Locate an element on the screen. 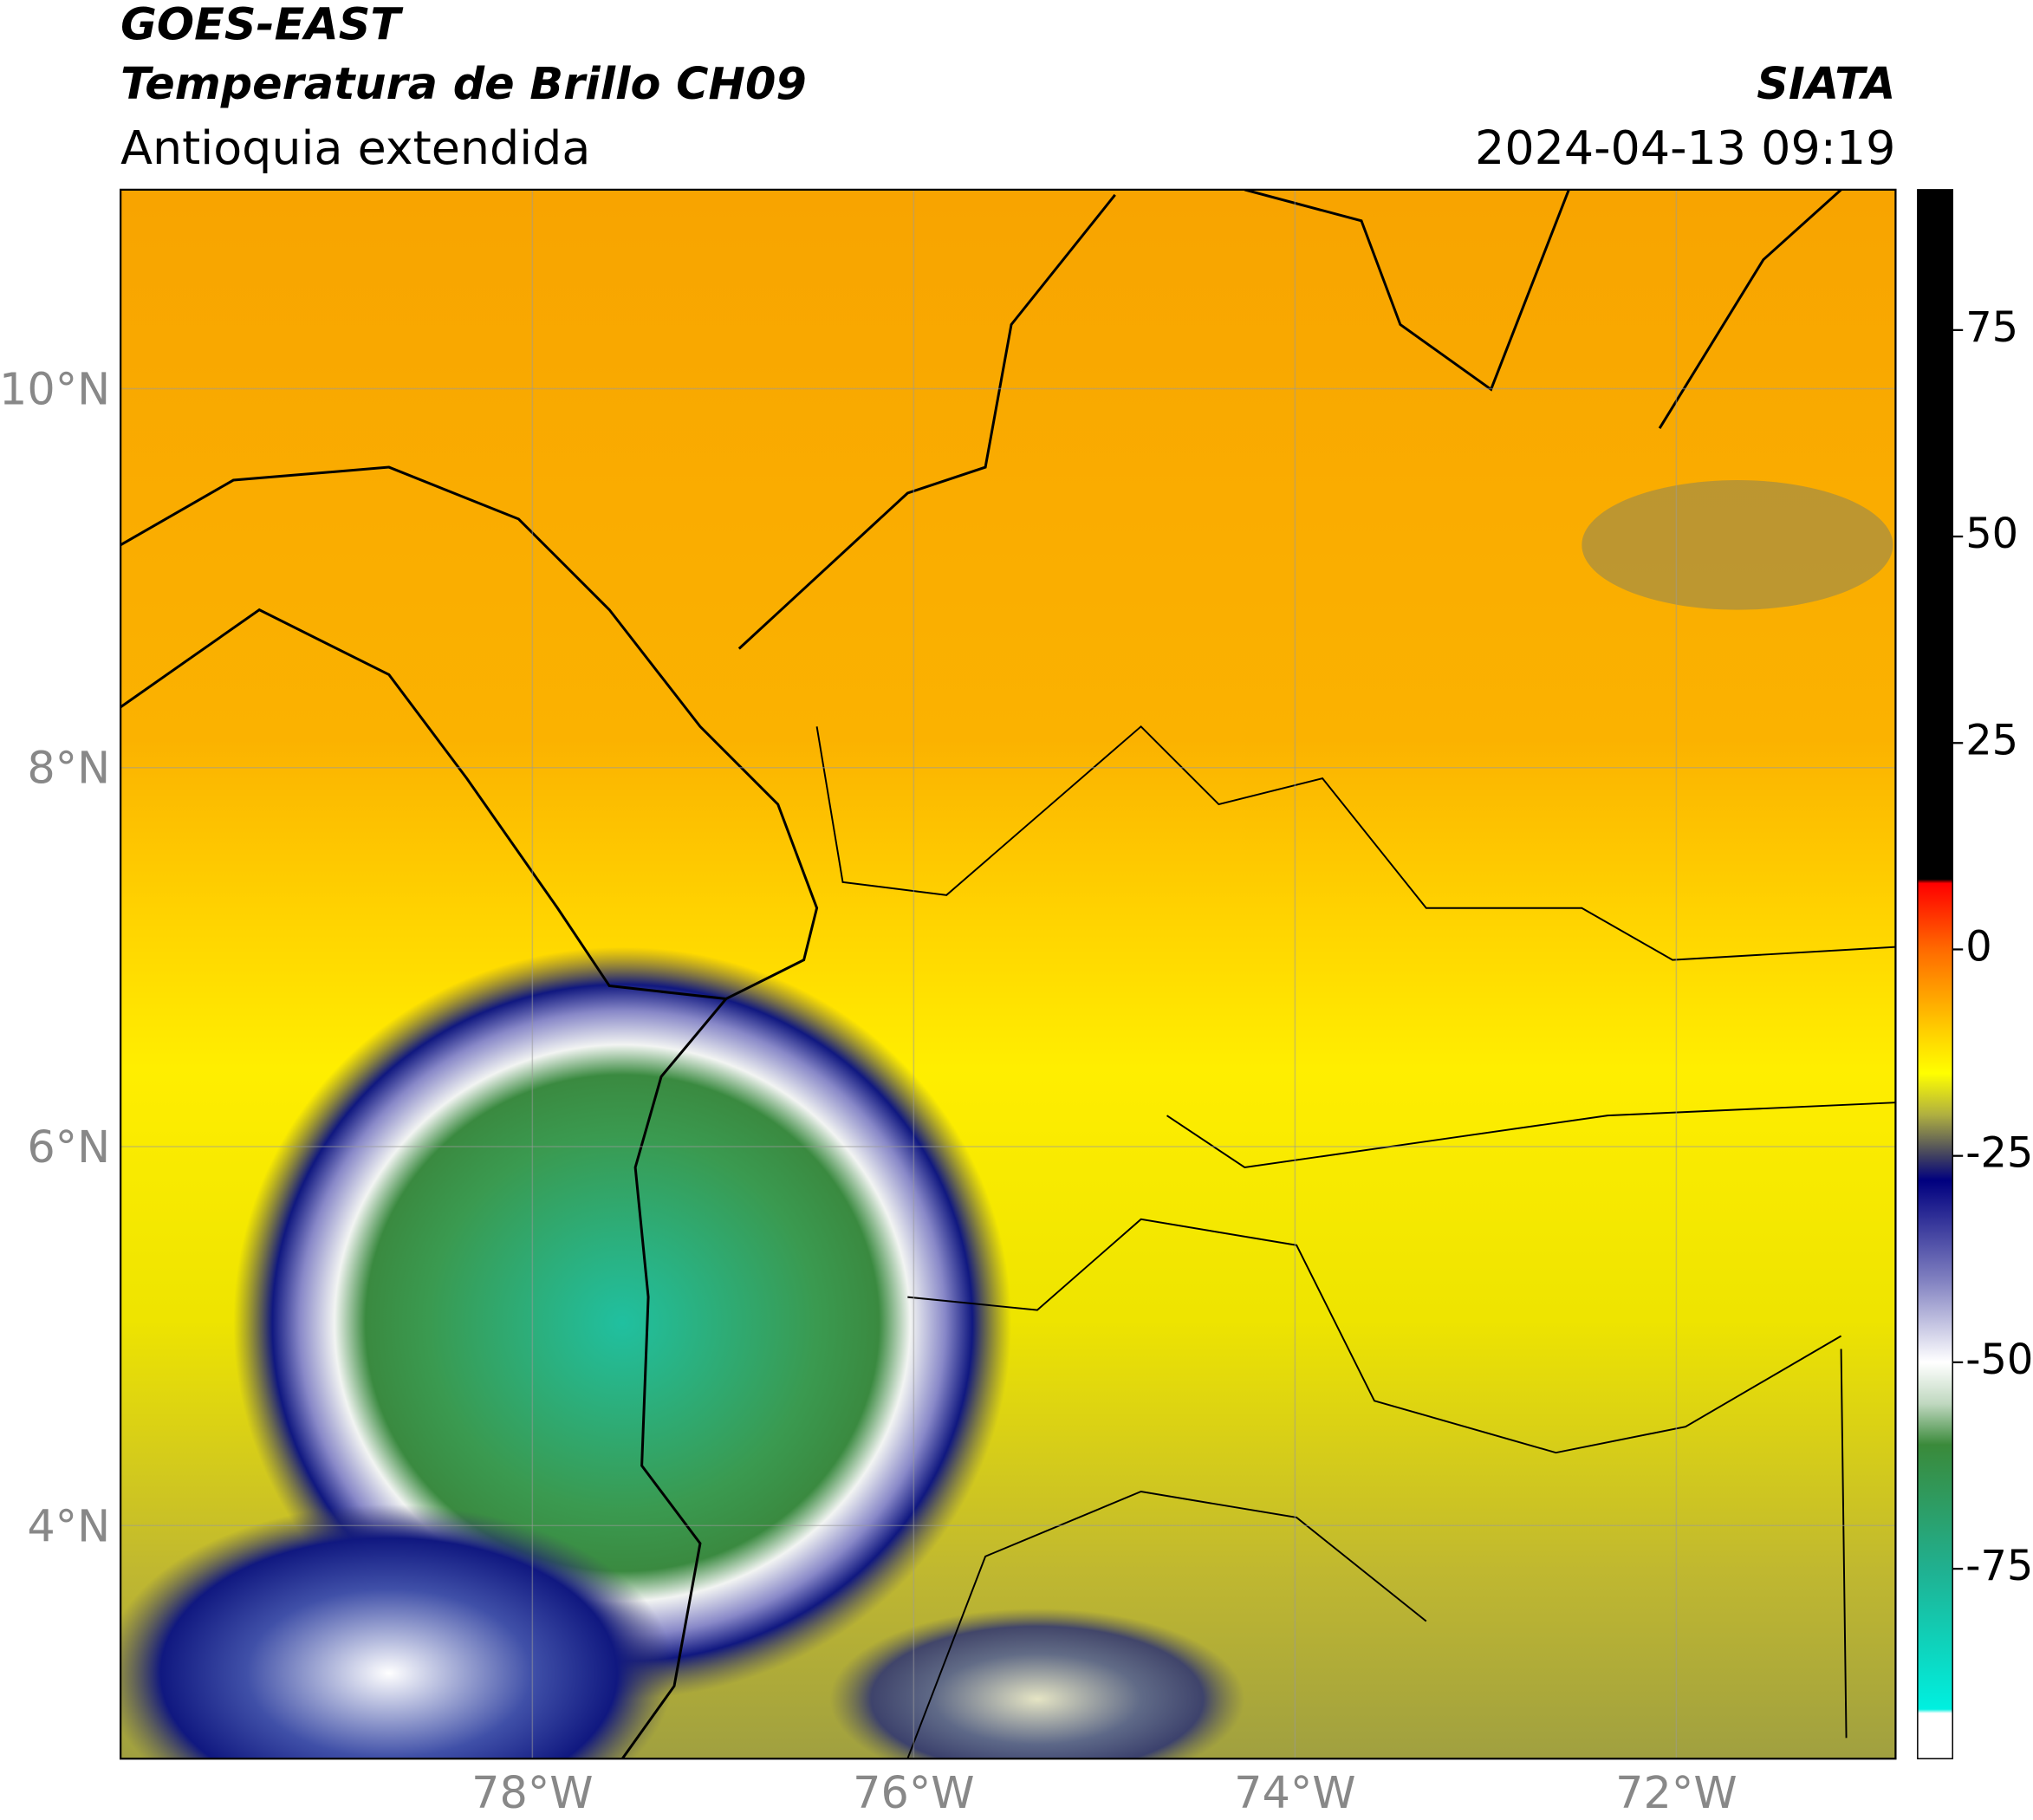  lat-tick-label: 4°N is located at coordinates (68, 1525).